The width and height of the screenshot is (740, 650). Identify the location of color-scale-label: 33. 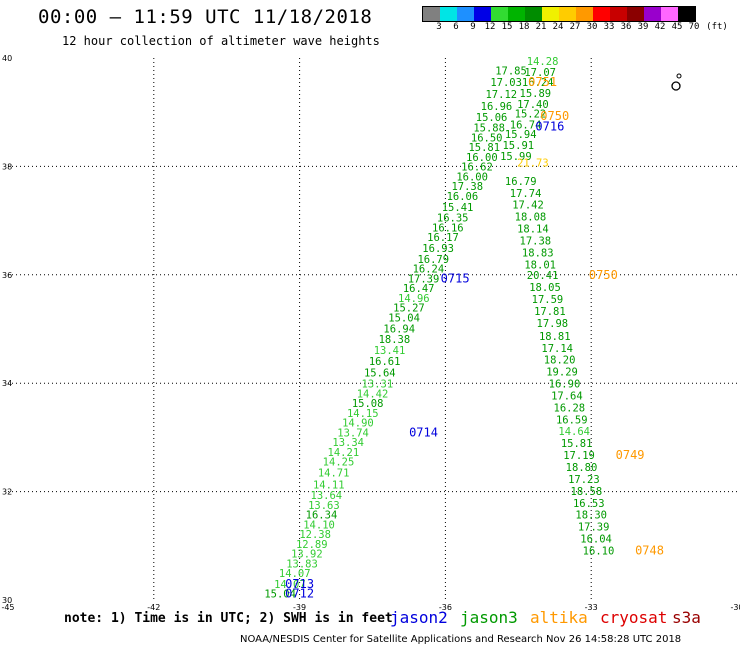
(609, 27).